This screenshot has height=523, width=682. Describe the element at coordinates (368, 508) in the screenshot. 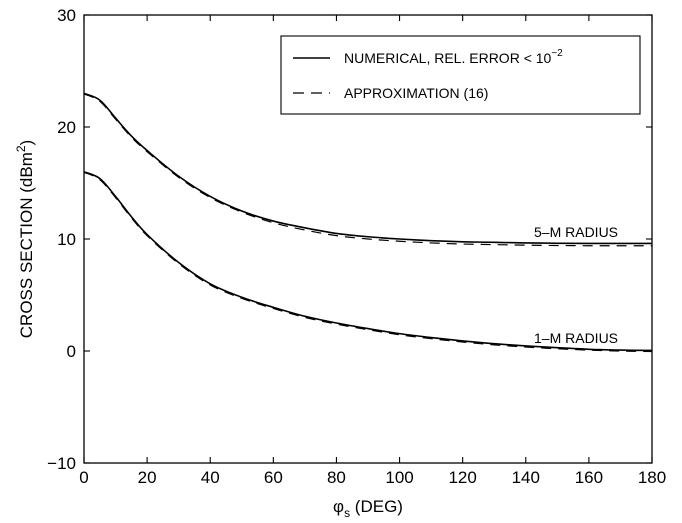

I see `x-axis-label: φs (DEG)` at that location.